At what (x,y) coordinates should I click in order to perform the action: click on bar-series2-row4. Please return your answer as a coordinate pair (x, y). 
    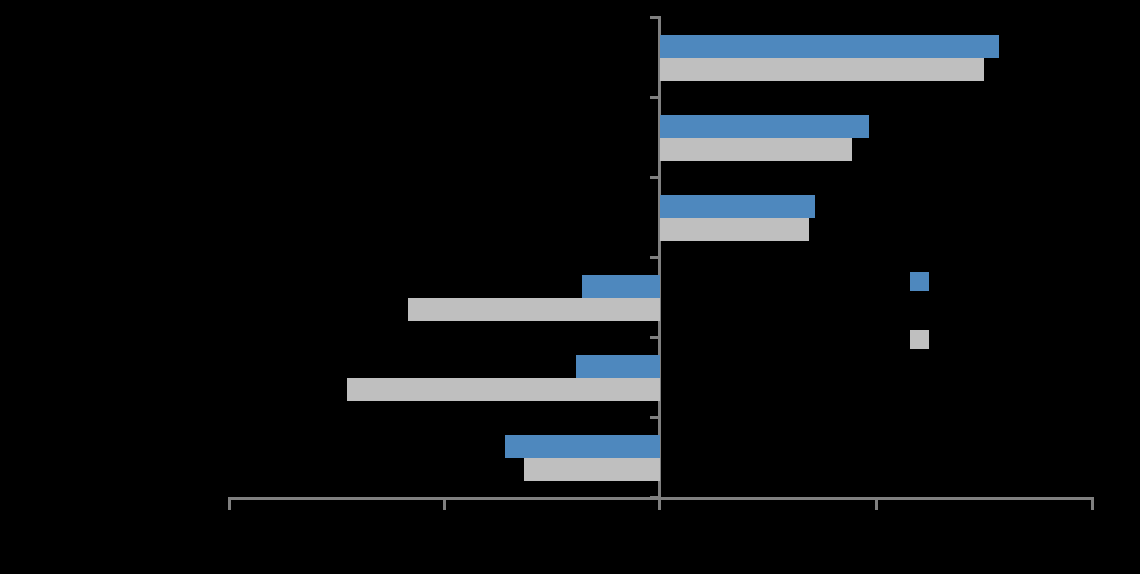
    Looking at the image, I should click on (533, 309).